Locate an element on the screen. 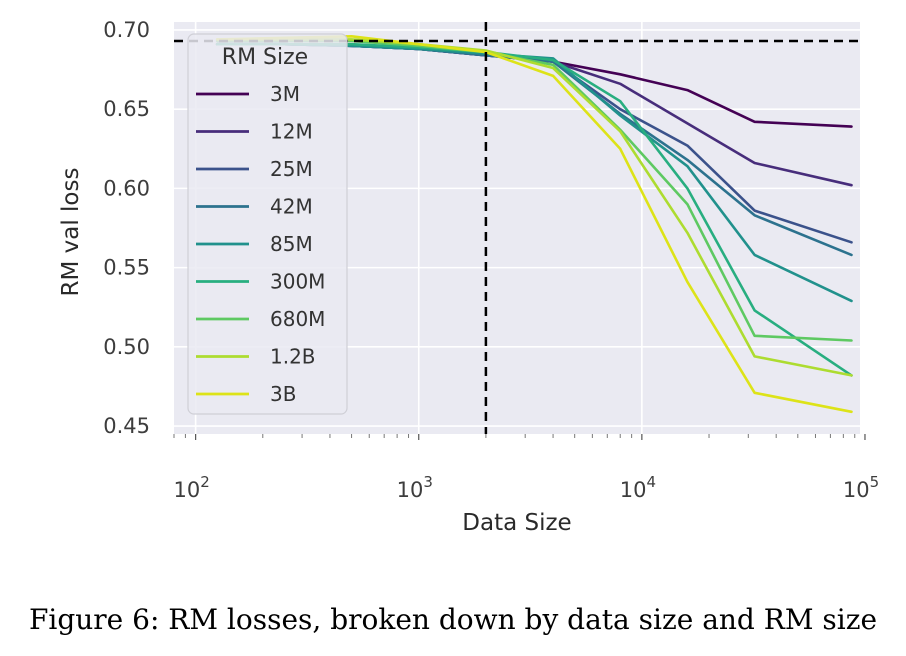 The width and height of the screenshot is (906, 656). y-tick-label: 0.60 is located at coordinates (126, 188).